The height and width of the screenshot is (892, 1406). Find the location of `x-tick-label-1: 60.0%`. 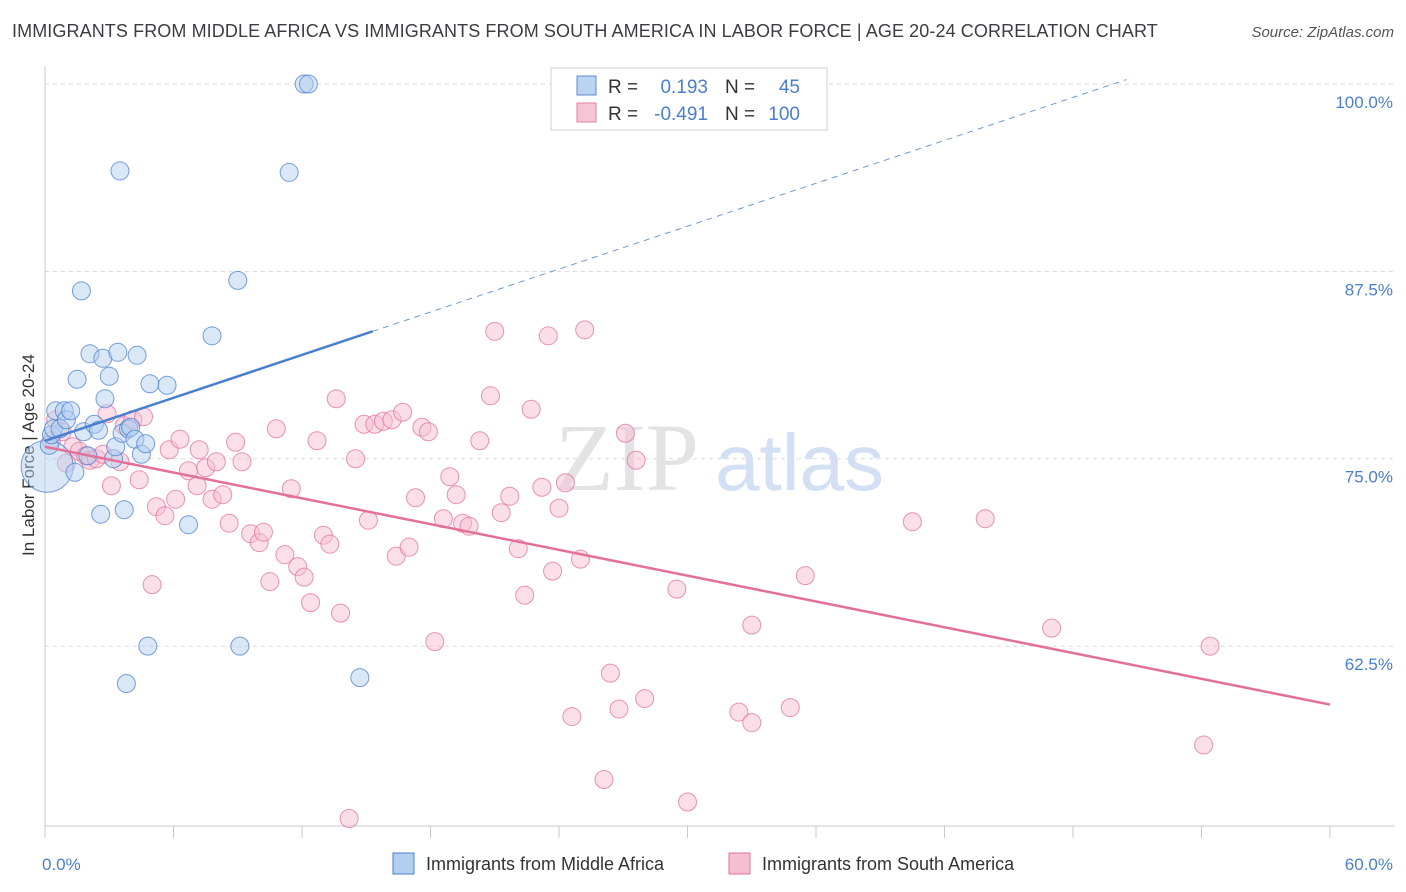

x-tick-label-1: 60.0% is located at coordinates (1369, 864).